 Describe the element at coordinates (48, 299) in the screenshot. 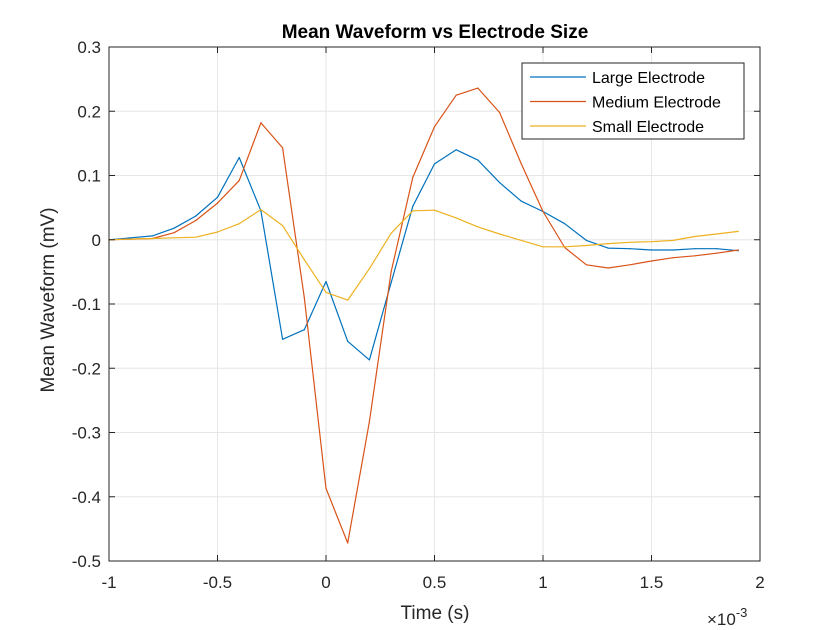

I see `y-axis-label: Mean Waveform (mV)` at that location.